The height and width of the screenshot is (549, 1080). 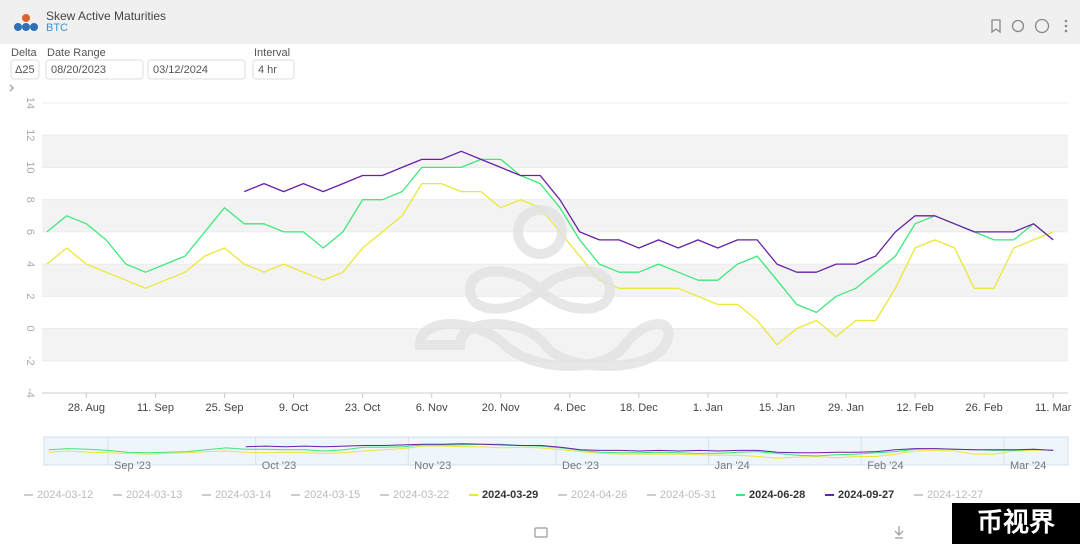 What do you see at coordinates (362, 408) in the screenshot?
I see `x-tick-label: 23. Oct` at bounding box center [362, 408].